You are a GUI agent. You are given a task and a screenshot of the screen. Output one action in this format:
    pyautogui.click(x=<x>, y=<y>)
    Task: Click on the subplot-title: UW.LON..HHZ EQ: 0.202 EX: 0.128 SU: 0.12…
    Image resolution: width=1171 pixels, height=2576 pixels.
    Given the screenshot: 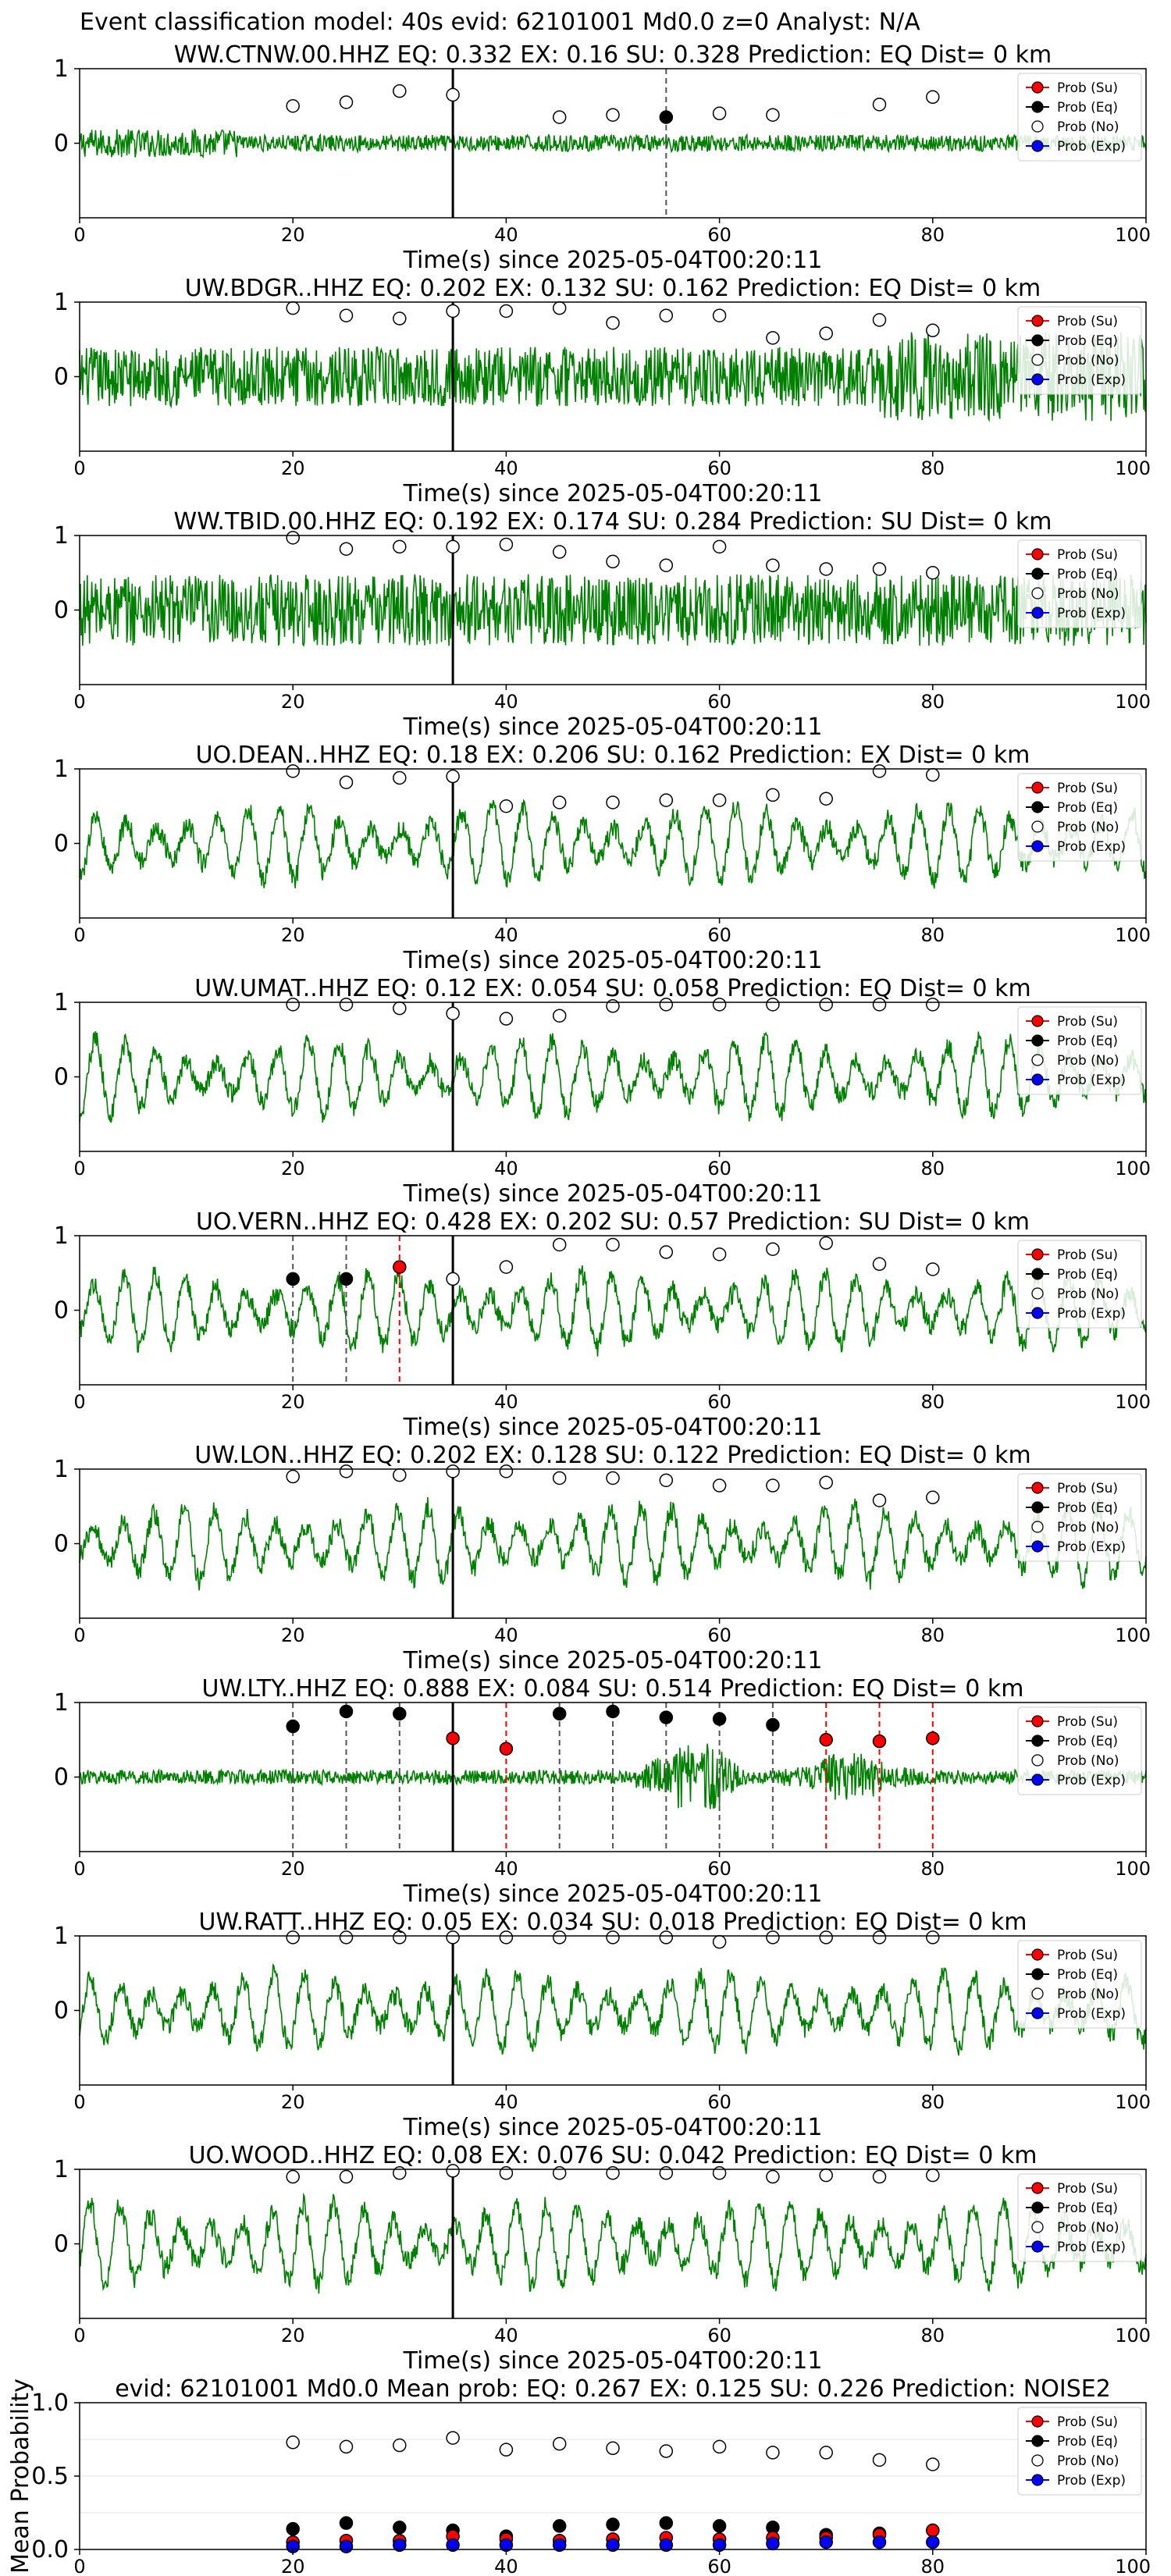 What is the action you would take?
    pyautogui.click(x=612, y=1455)
    